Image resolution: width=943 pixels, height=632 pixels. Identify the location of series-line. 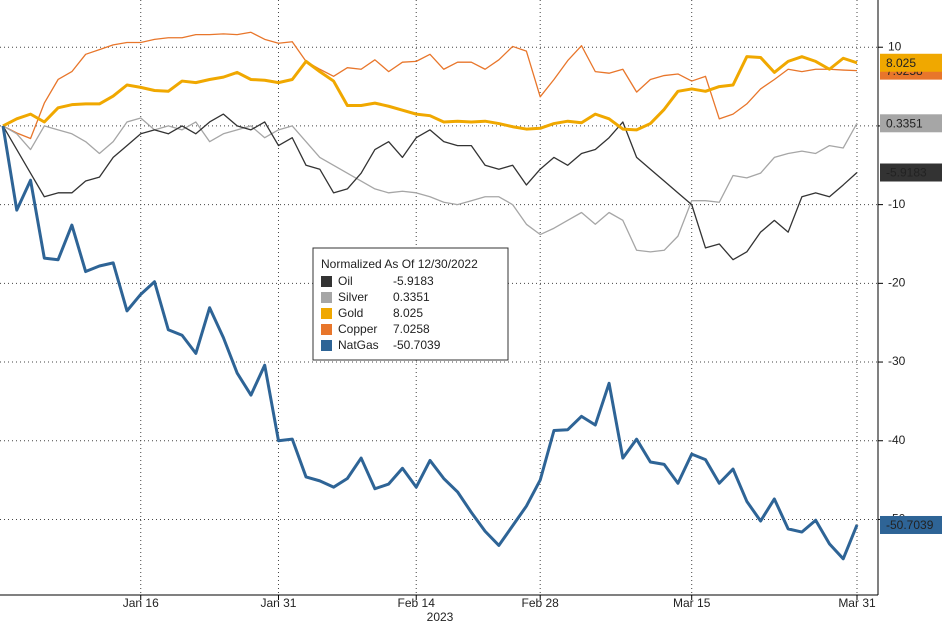
(430, 93).